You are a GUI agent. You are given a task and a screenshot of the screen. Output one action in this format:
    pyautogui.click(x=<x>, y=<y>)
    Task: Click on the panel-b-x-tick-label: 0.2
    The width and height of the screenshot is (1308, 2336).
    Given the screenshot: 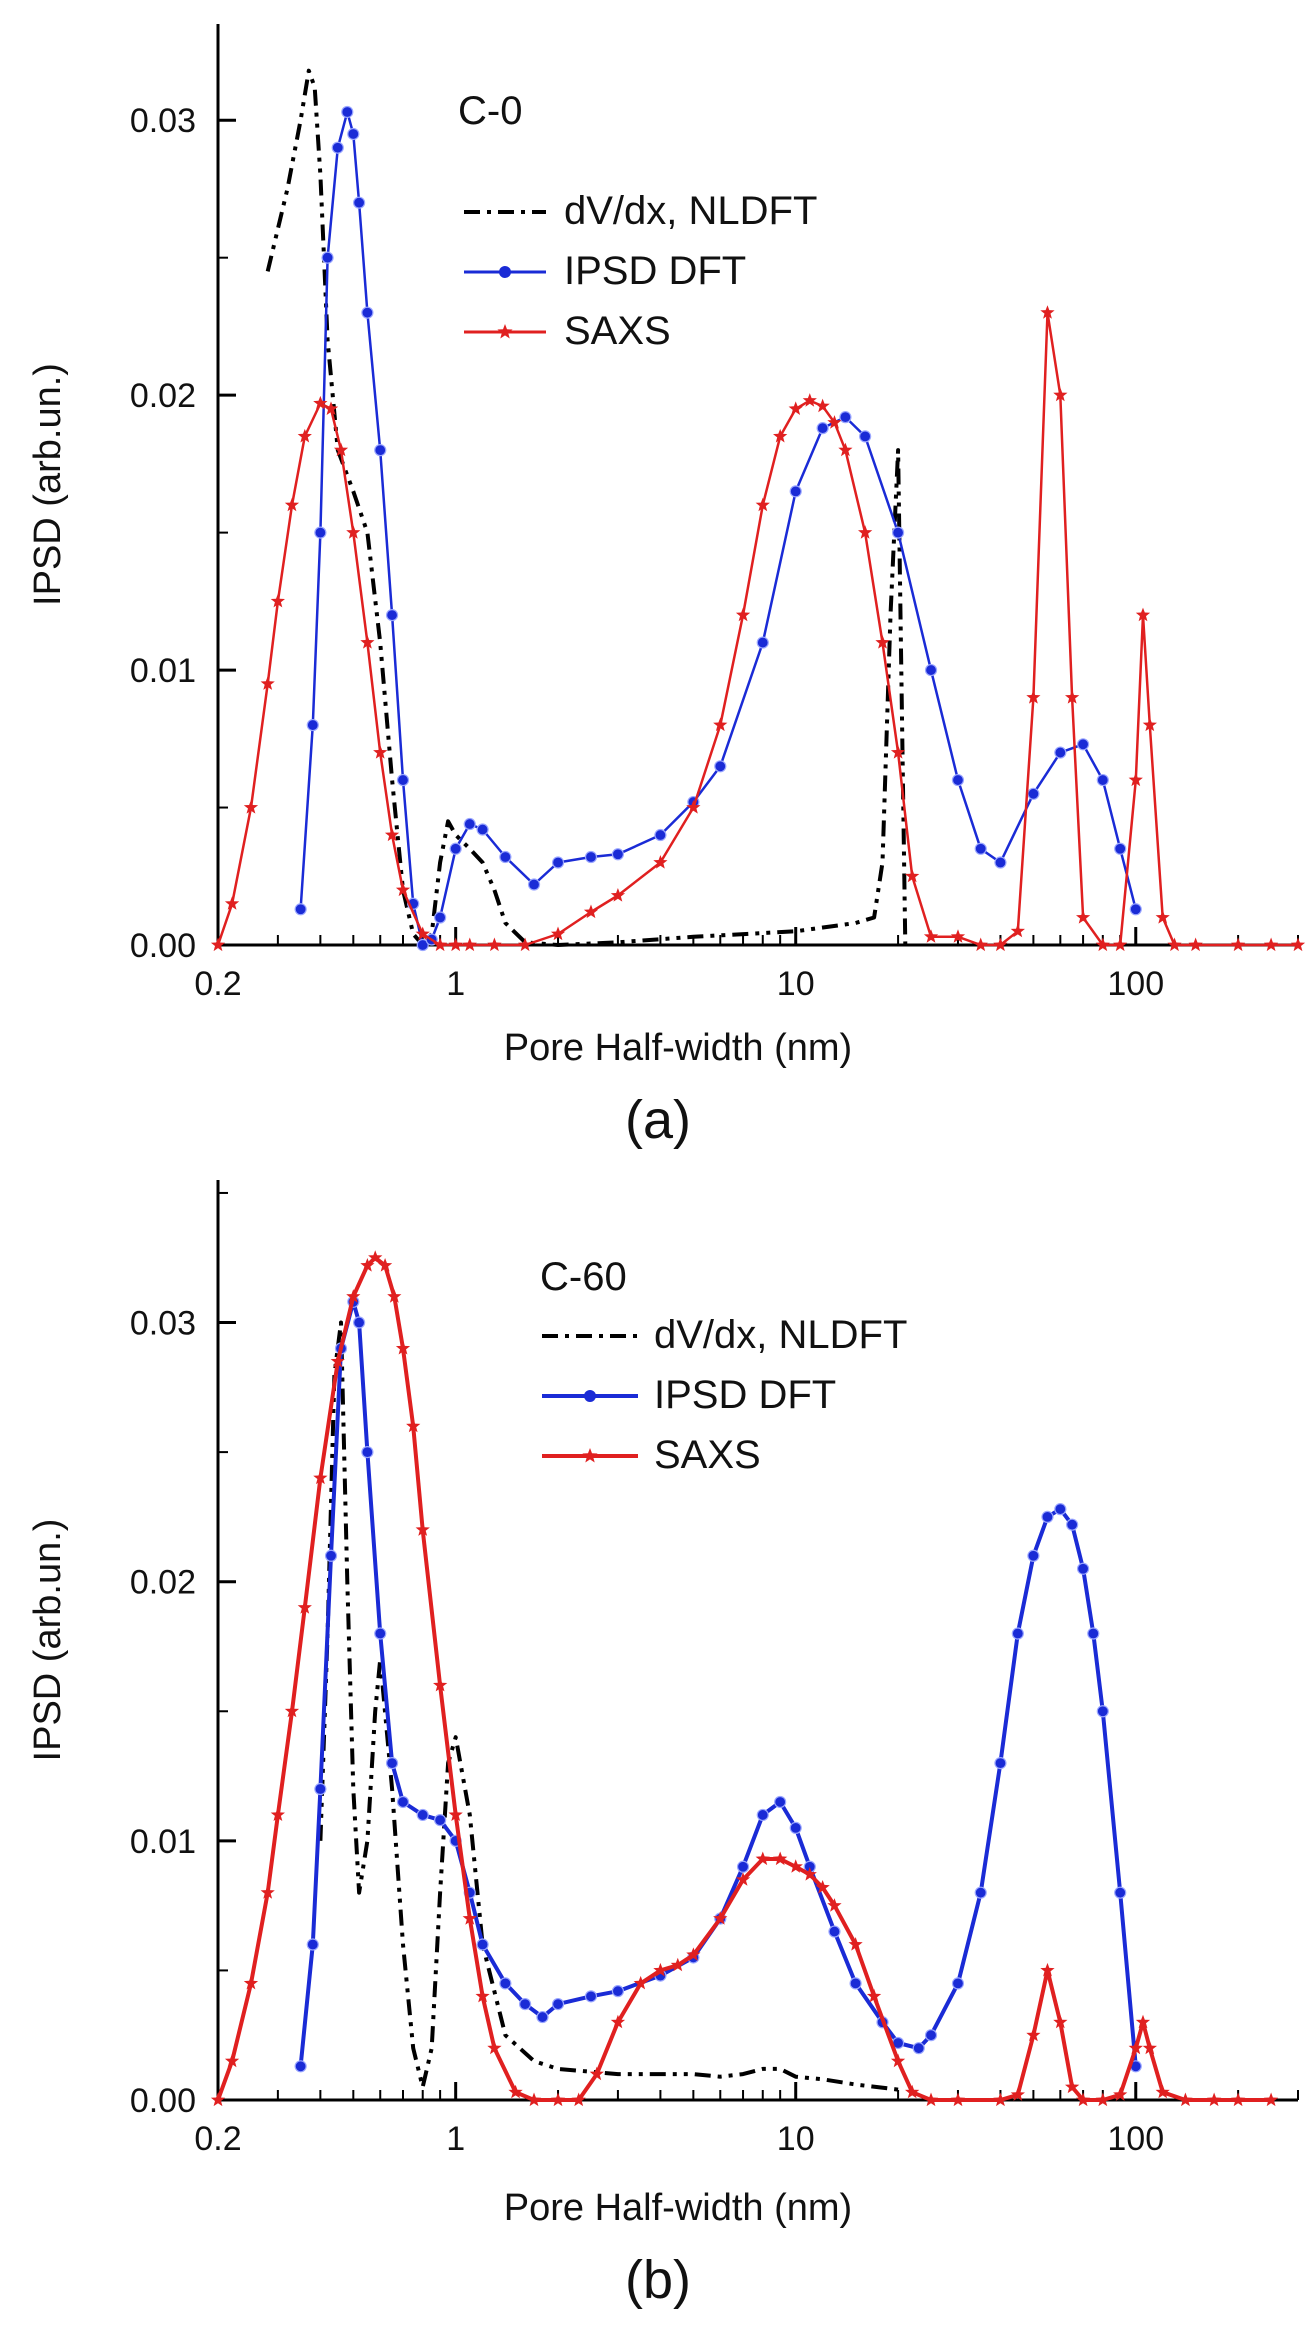 What is the action you would take?
    pyautogui.click(x=217, y=2139)
    